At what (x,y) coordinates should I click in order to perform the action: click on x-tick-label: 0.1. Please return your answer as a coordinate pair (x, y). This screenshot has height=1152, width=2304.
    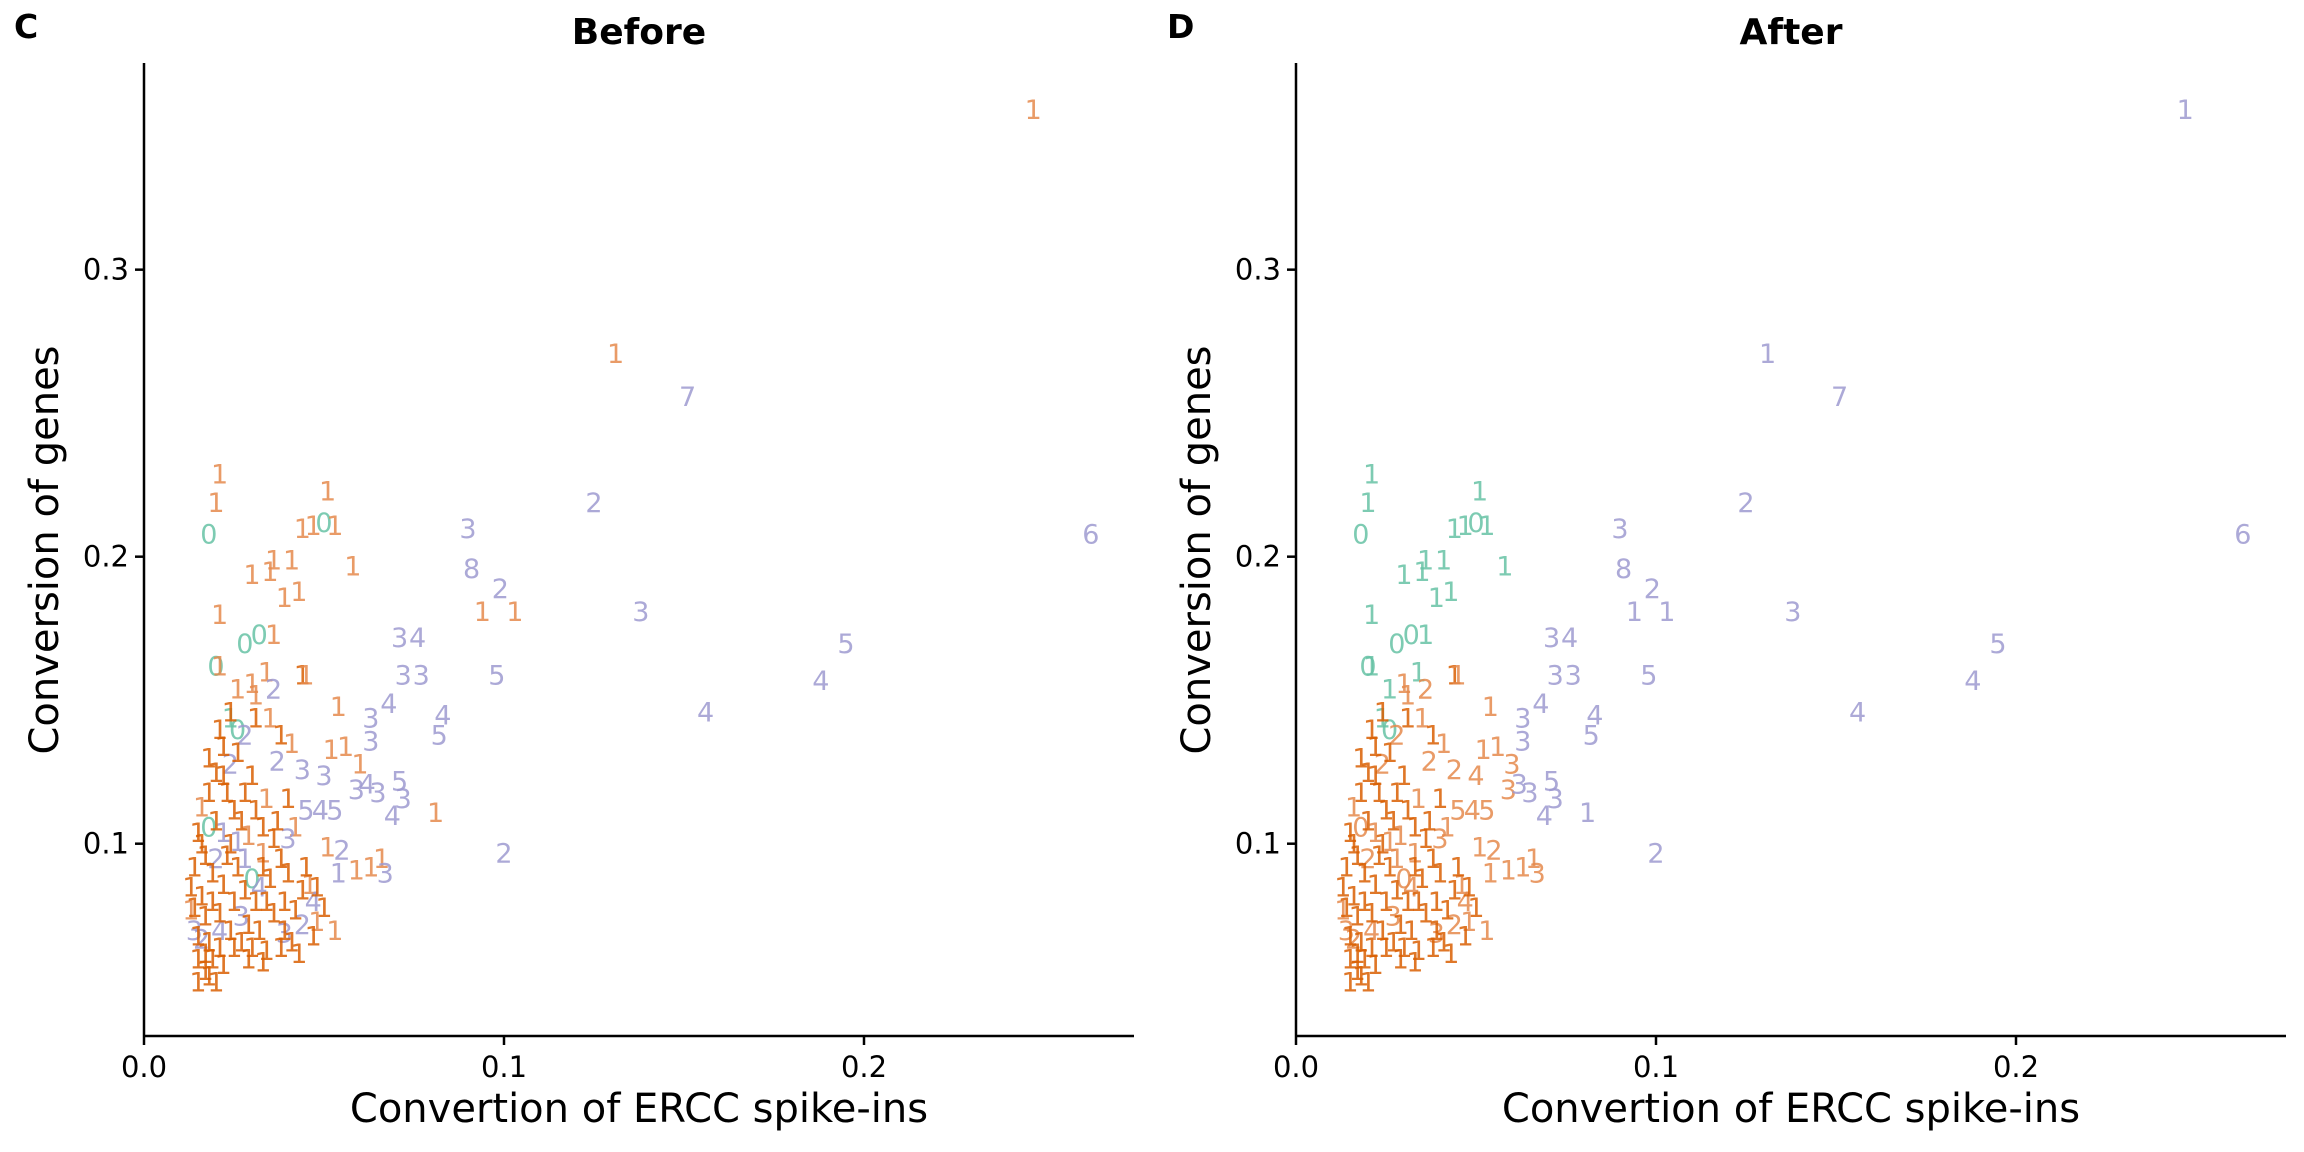
    Looking at the image, I should click on (504, 1067).